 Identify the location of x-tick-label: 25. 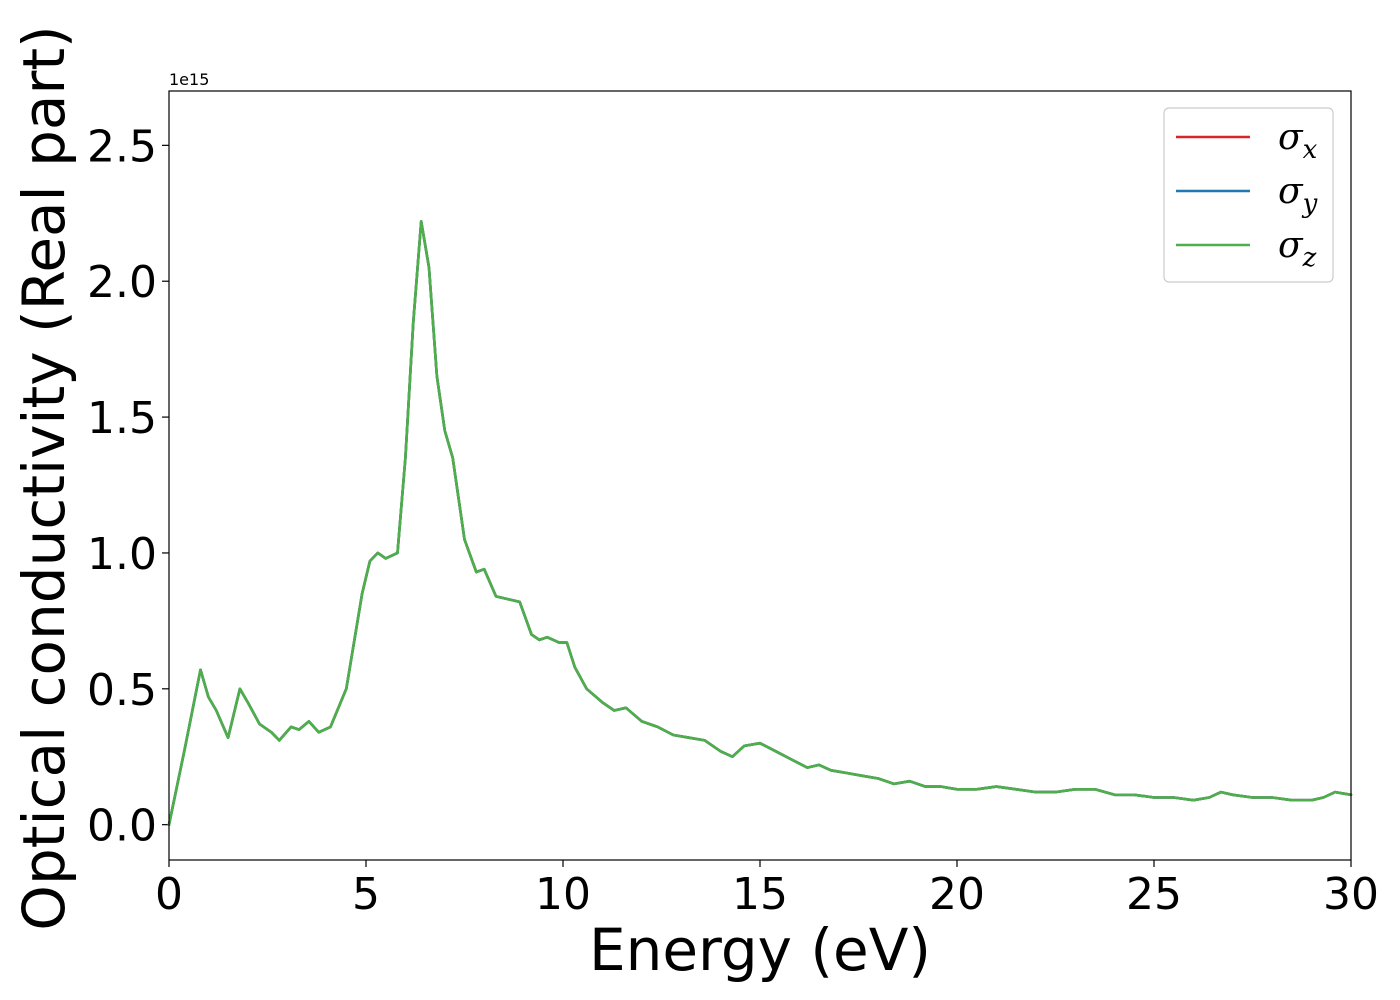
(1154, 894).